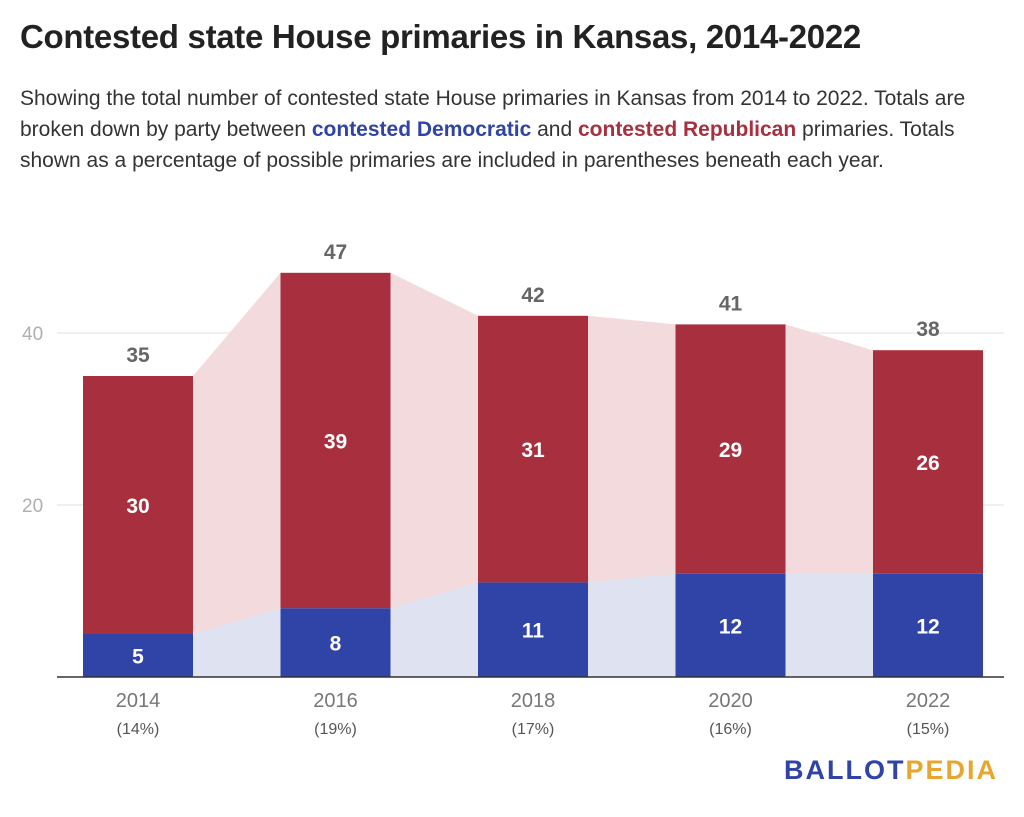  Describe the element at coordinates (687, 129) in the screenshot. I see `republican-label: contested Republican` at that location.